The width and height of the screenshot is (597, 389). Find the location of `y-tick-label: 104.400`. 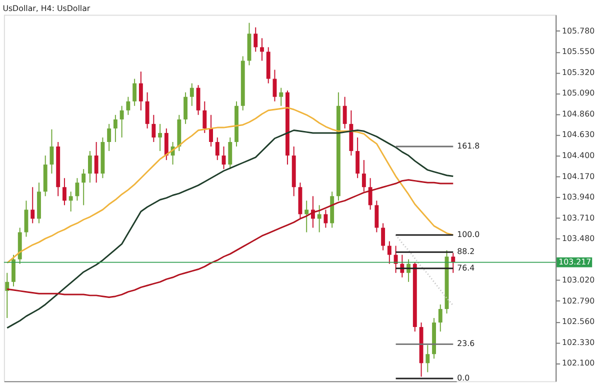

y-tick-label: 104.400 is located at coordinates (578, 155).